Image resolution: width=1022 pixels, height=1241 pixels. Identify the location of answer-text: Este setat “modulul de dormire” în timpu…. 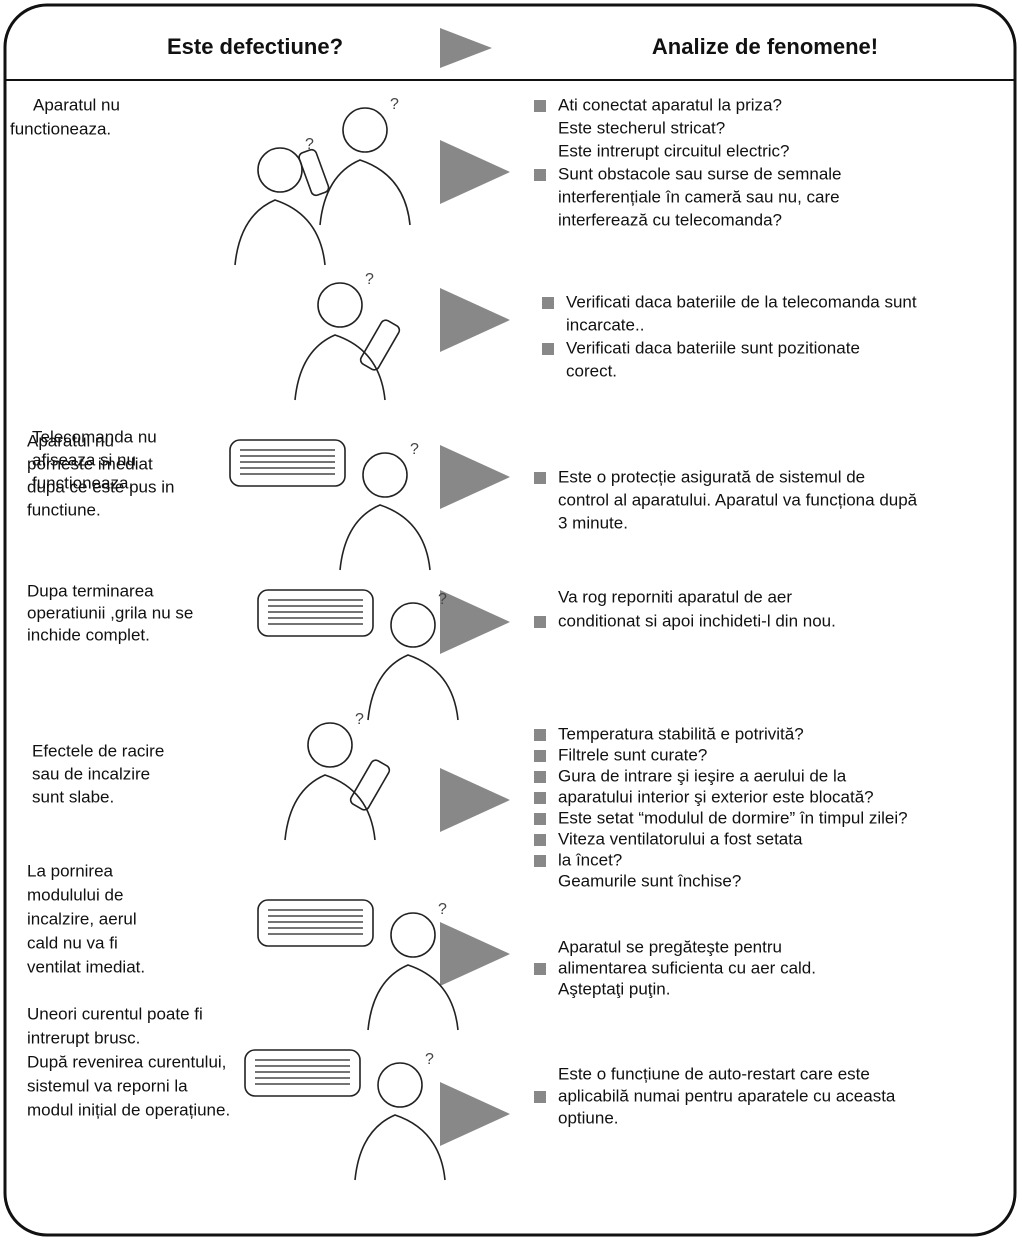
(733, 817).